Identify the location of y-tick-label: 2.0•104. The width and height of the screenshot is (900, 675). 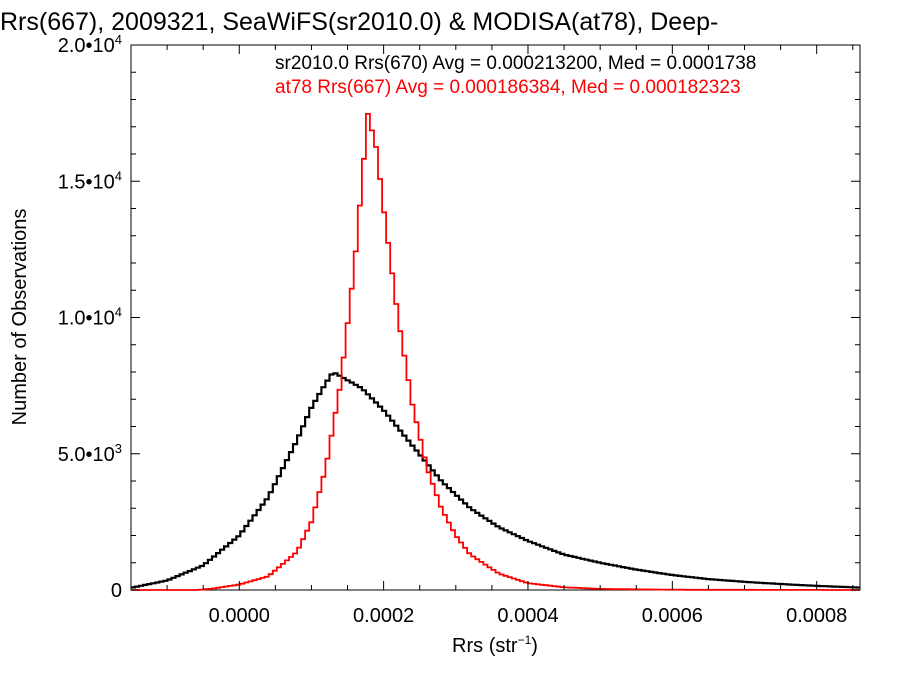
(90, 44).